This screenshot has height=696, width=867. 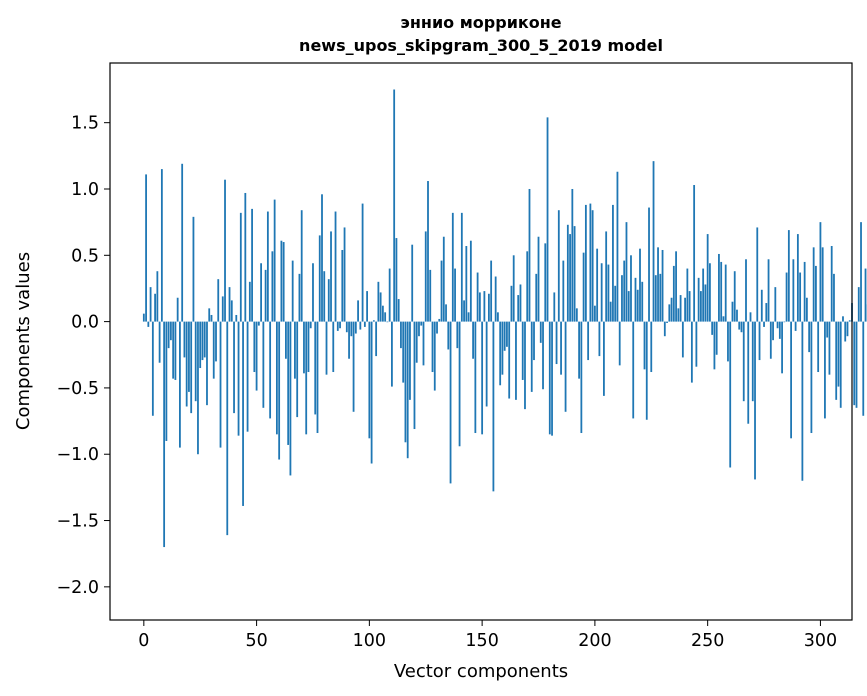 I want to click on y-axis-label: Components values, so click(x=23, y=341).